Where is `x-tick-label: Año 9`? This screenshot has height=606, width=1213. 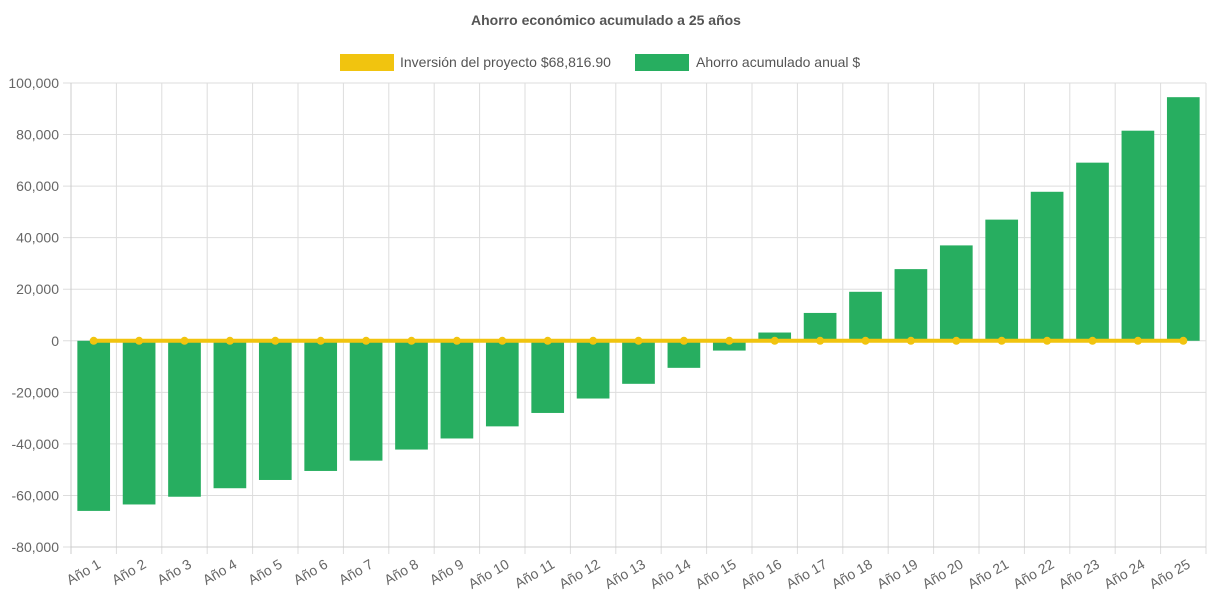
x-tick-label: Año 9 is located at coordinates (447, 572).